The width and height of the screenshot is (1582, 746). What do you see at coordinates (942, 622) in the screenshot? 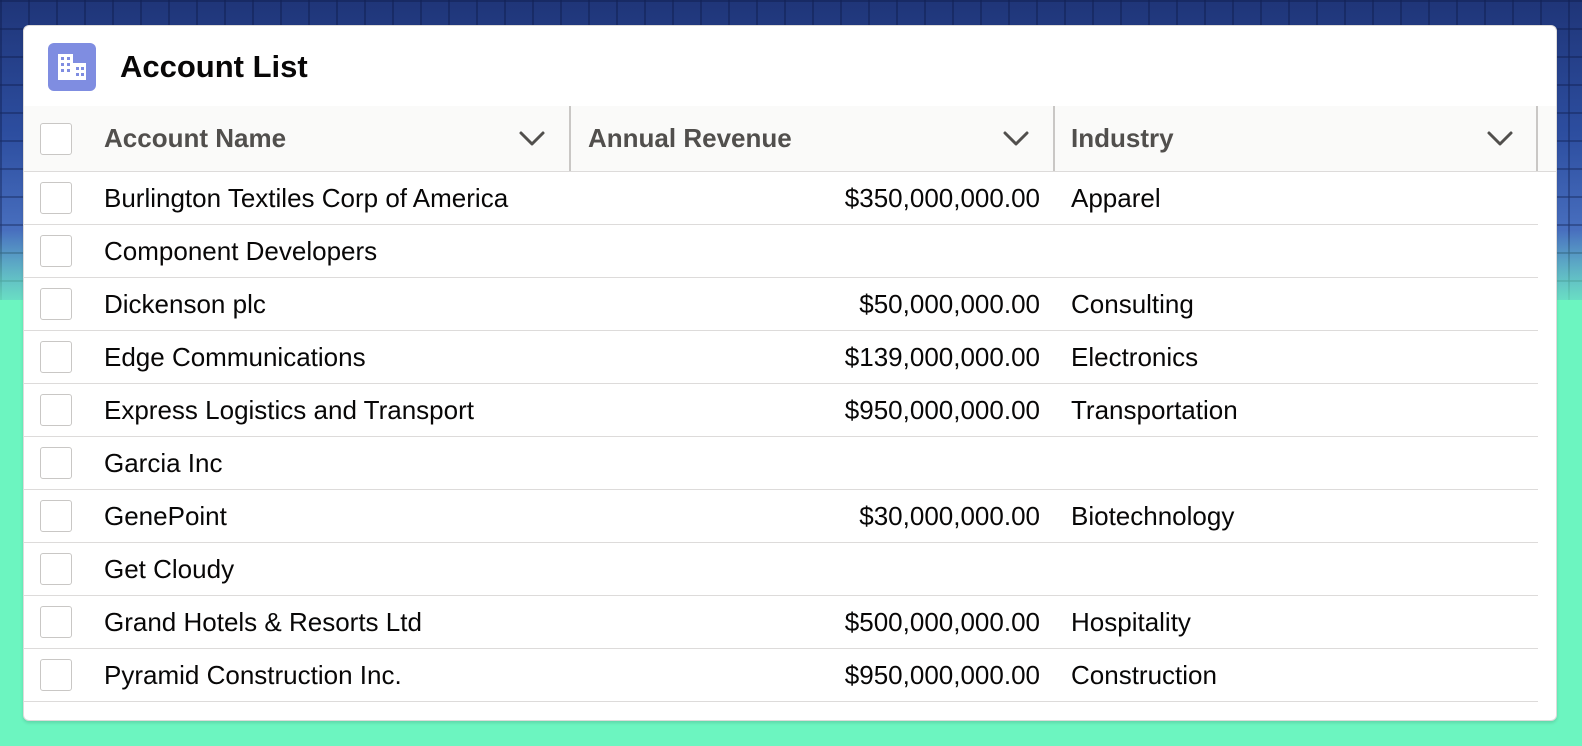
I see `annual-revenue-cell: $500,000,000.00` at bounding box center [942, 622].